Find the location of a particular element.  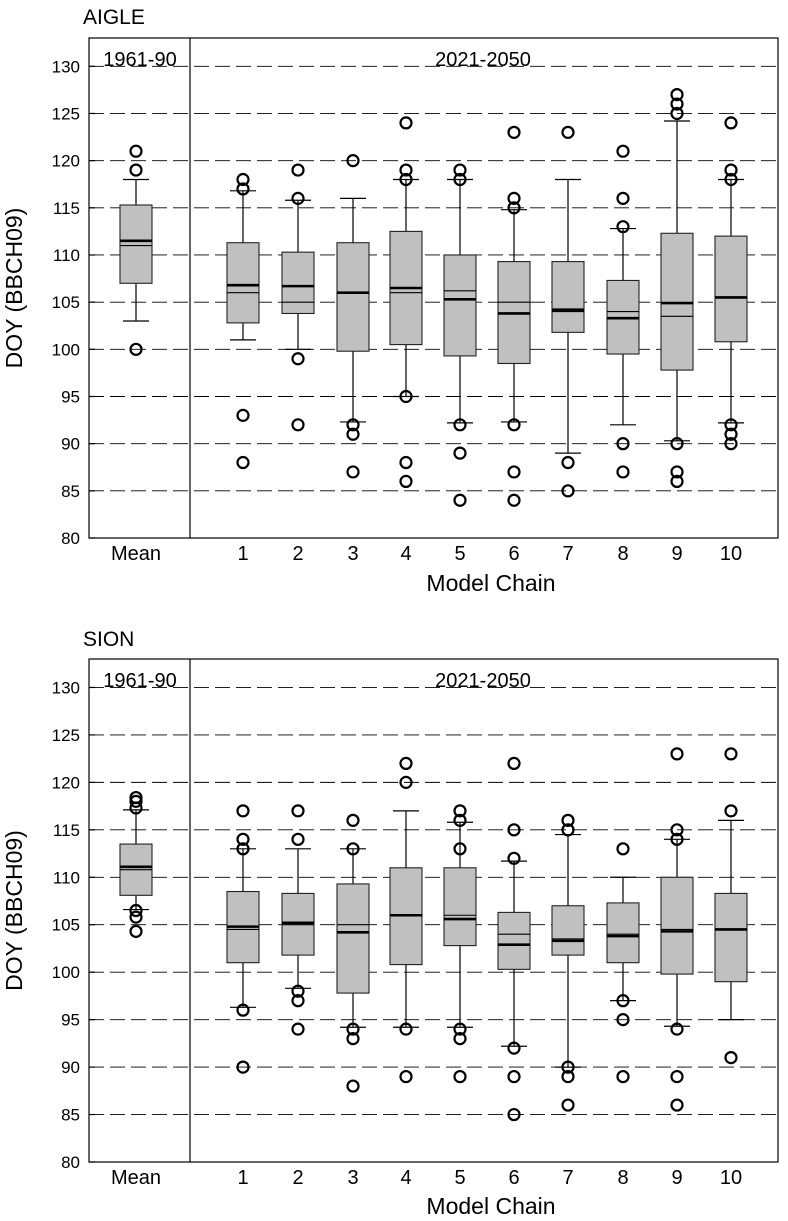

y-tick-label: 90 is located at coordinates (70, 1067).